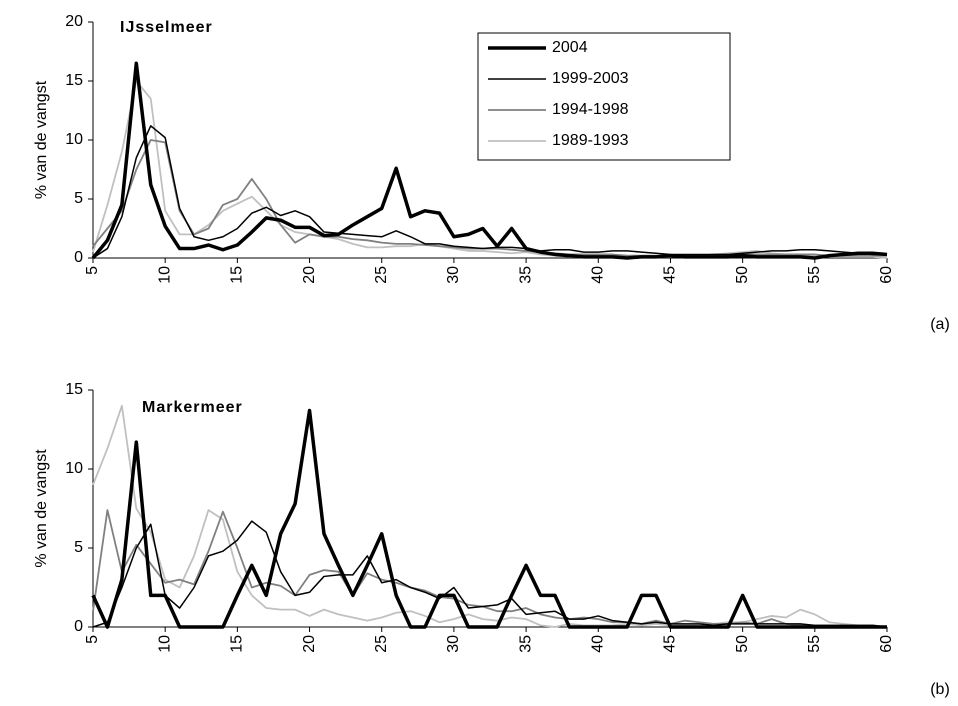  I want to click on panel-label: (b), so click(940, 689).